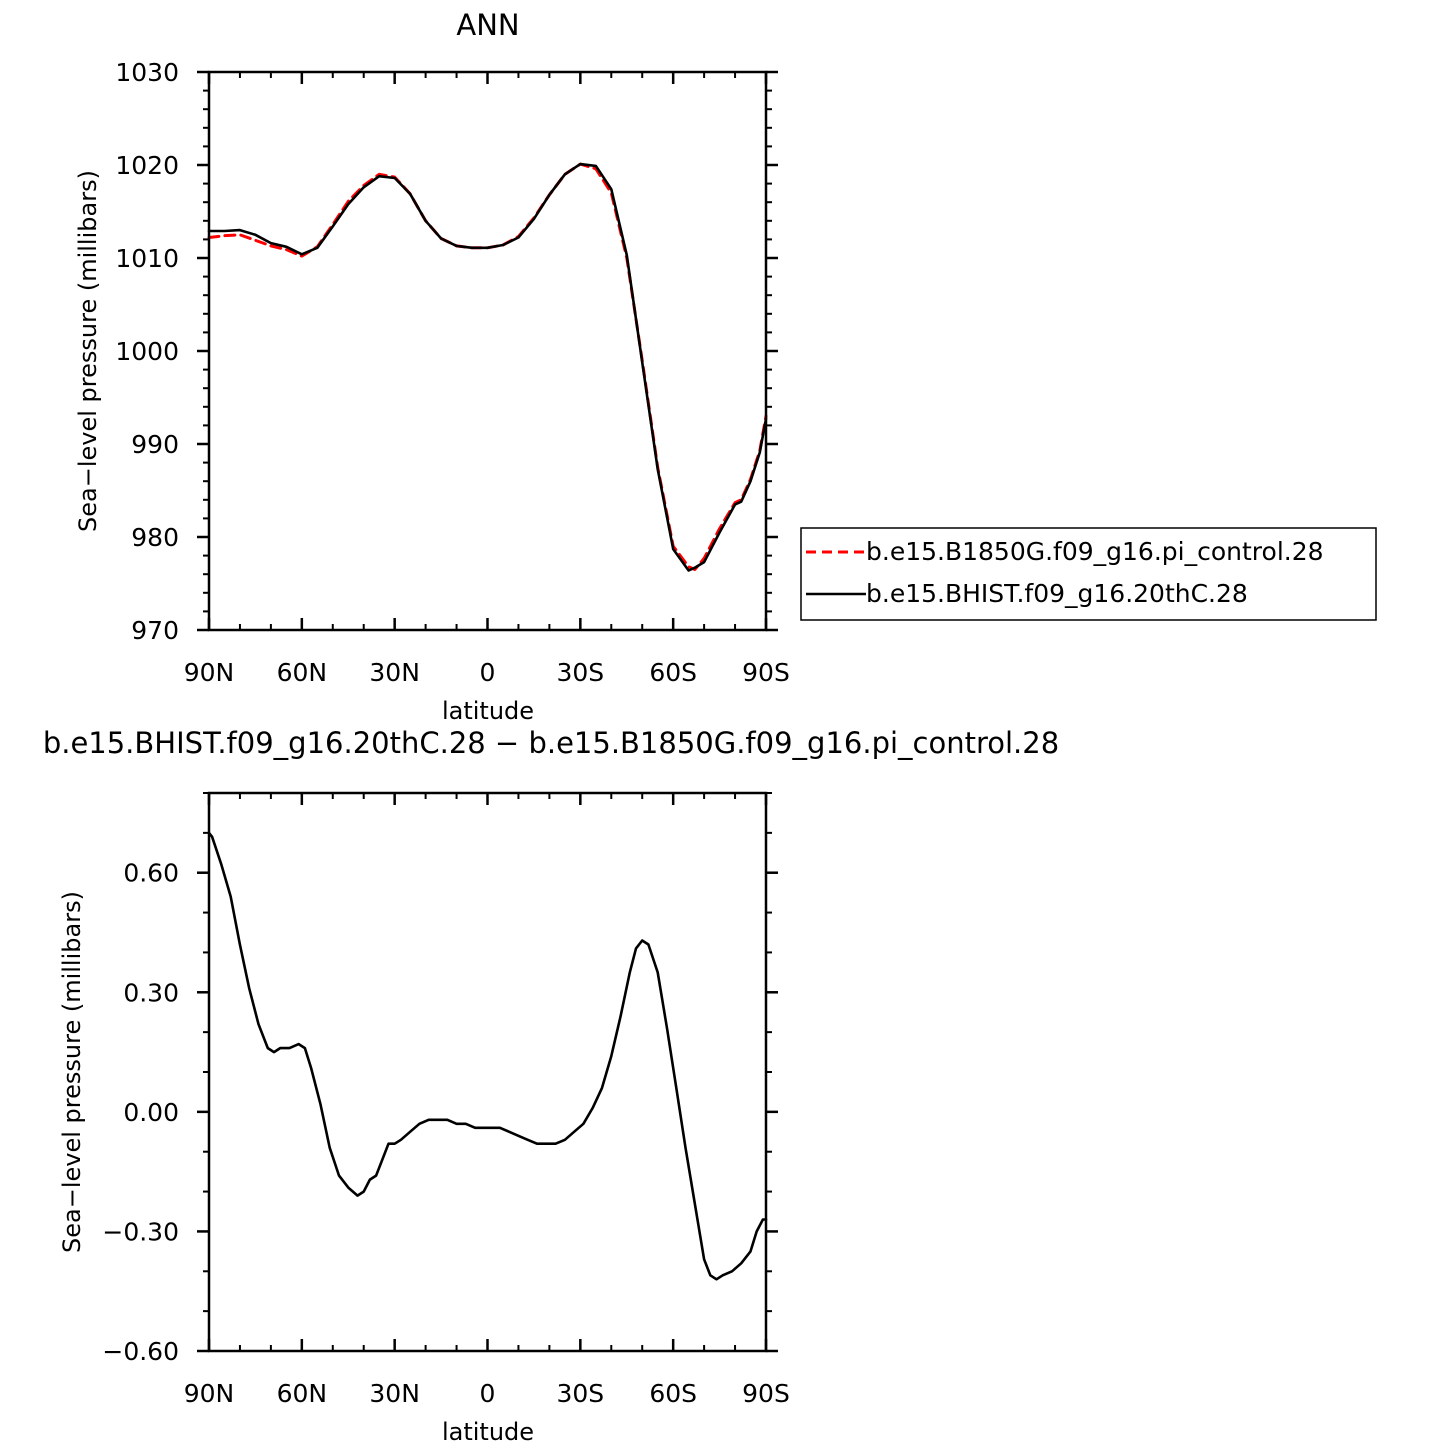  I want to click on y-tick-label: 1000, so click(147, 351).